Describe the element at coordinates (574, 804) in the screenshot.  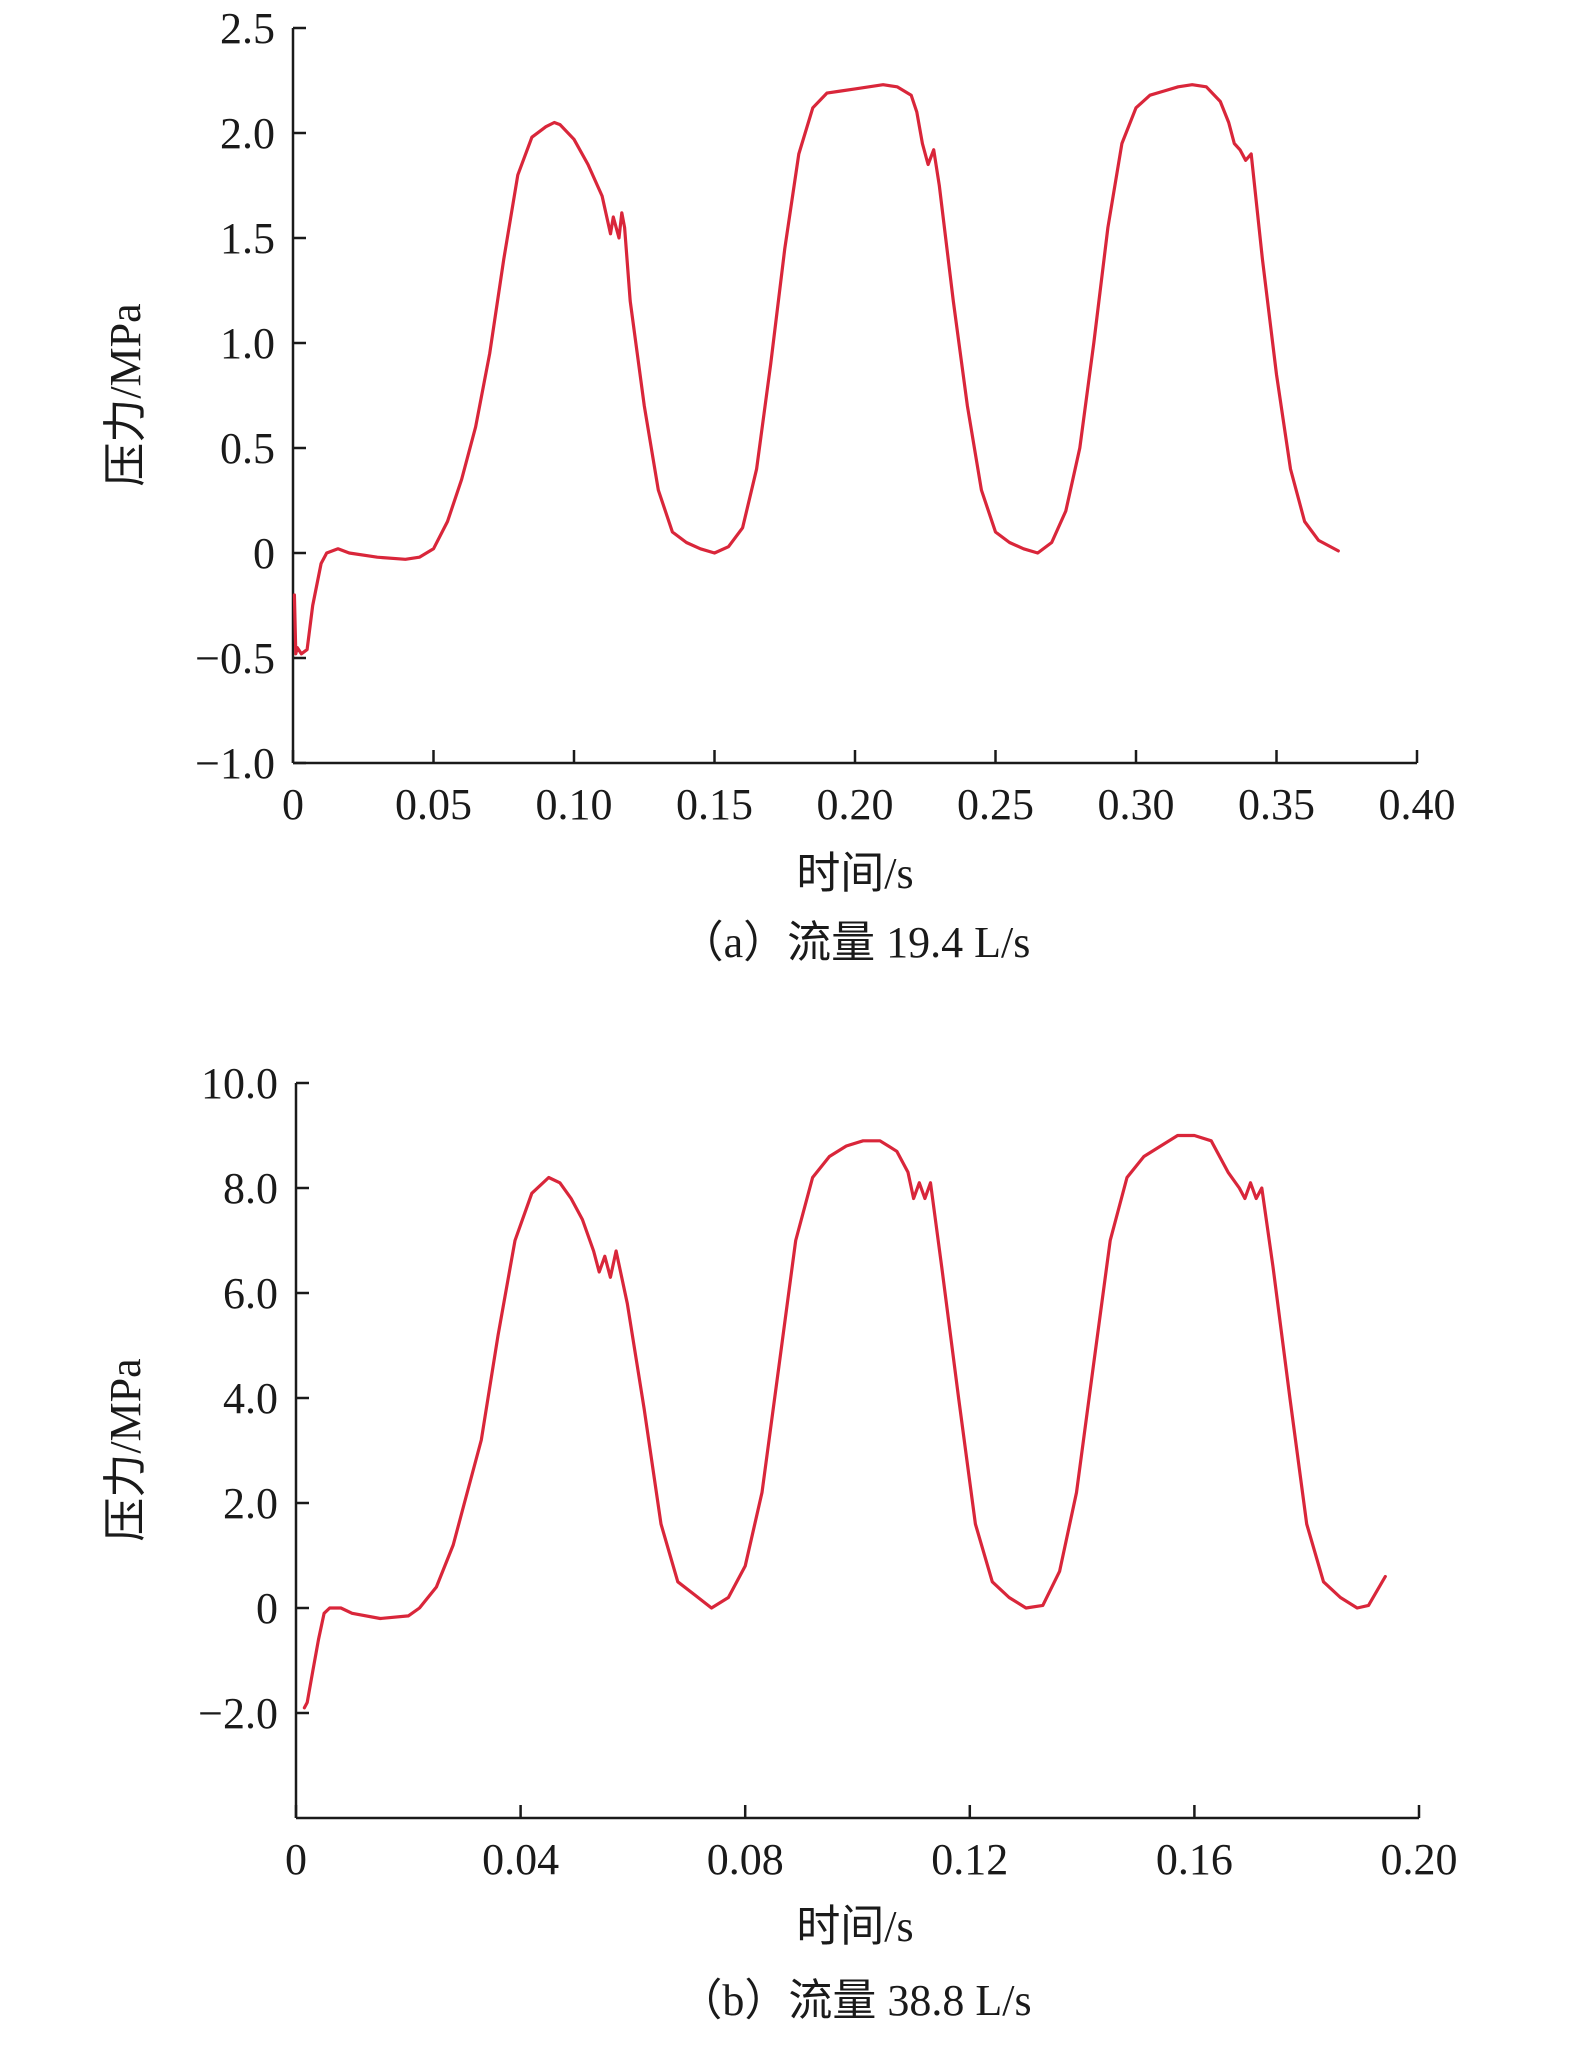
I see `panel-a-x-tick-label: 0.10` at that location.